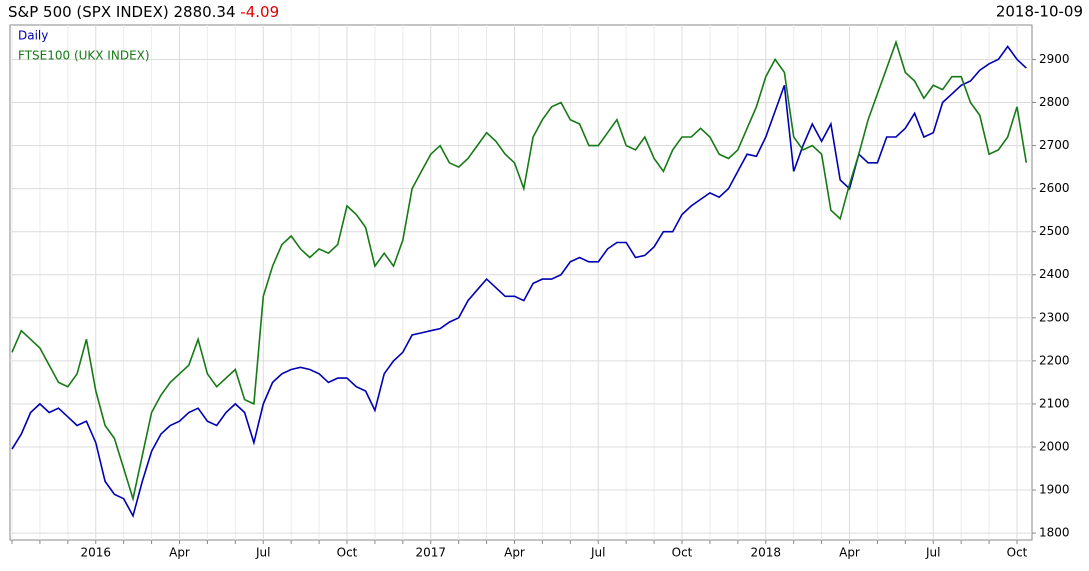  What do you see at coordinates (1054, 188) in the screenshot?
I see `y-tick-label: 2600` at bounding box center [1054, 188].